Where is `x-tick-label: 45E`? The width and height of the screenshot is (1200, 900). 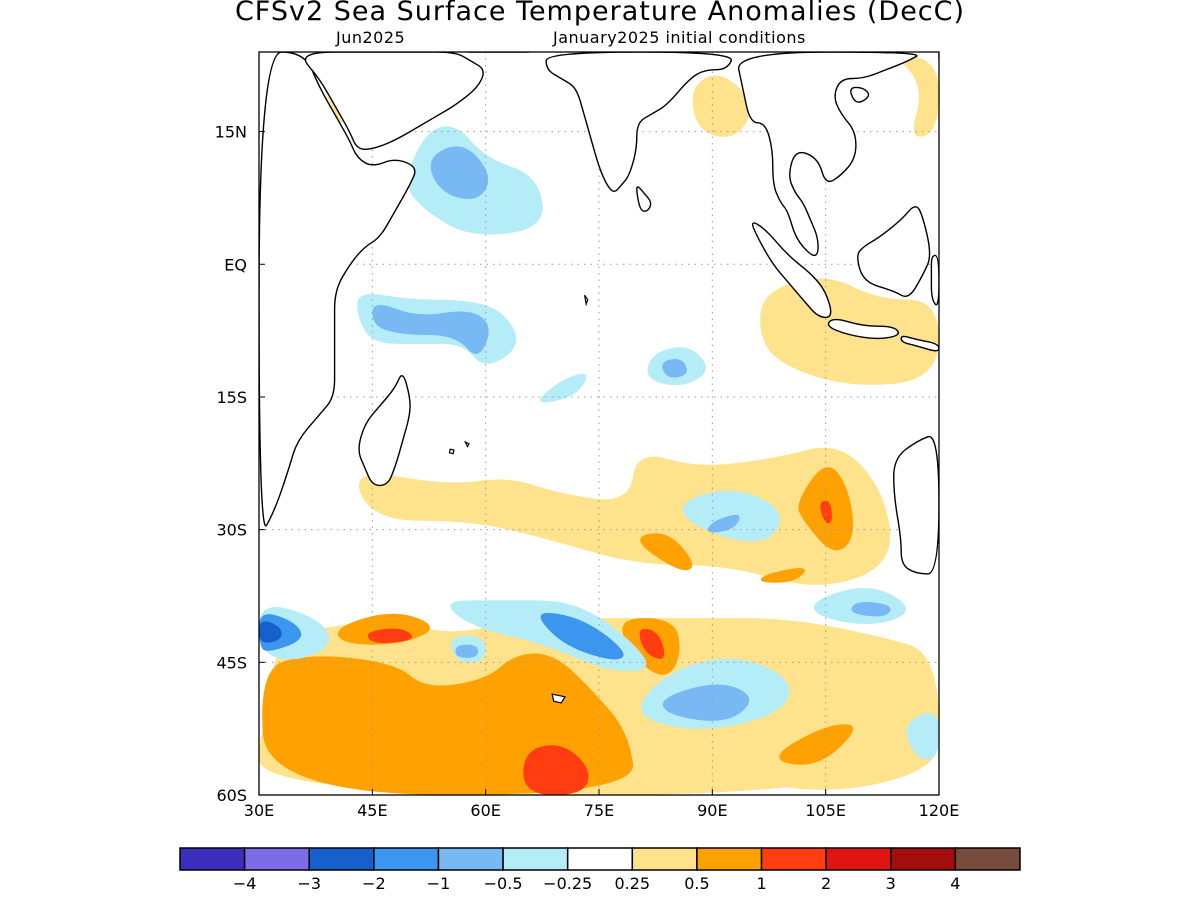 x-tick-label: 45E is located at coordinates (372, 810).